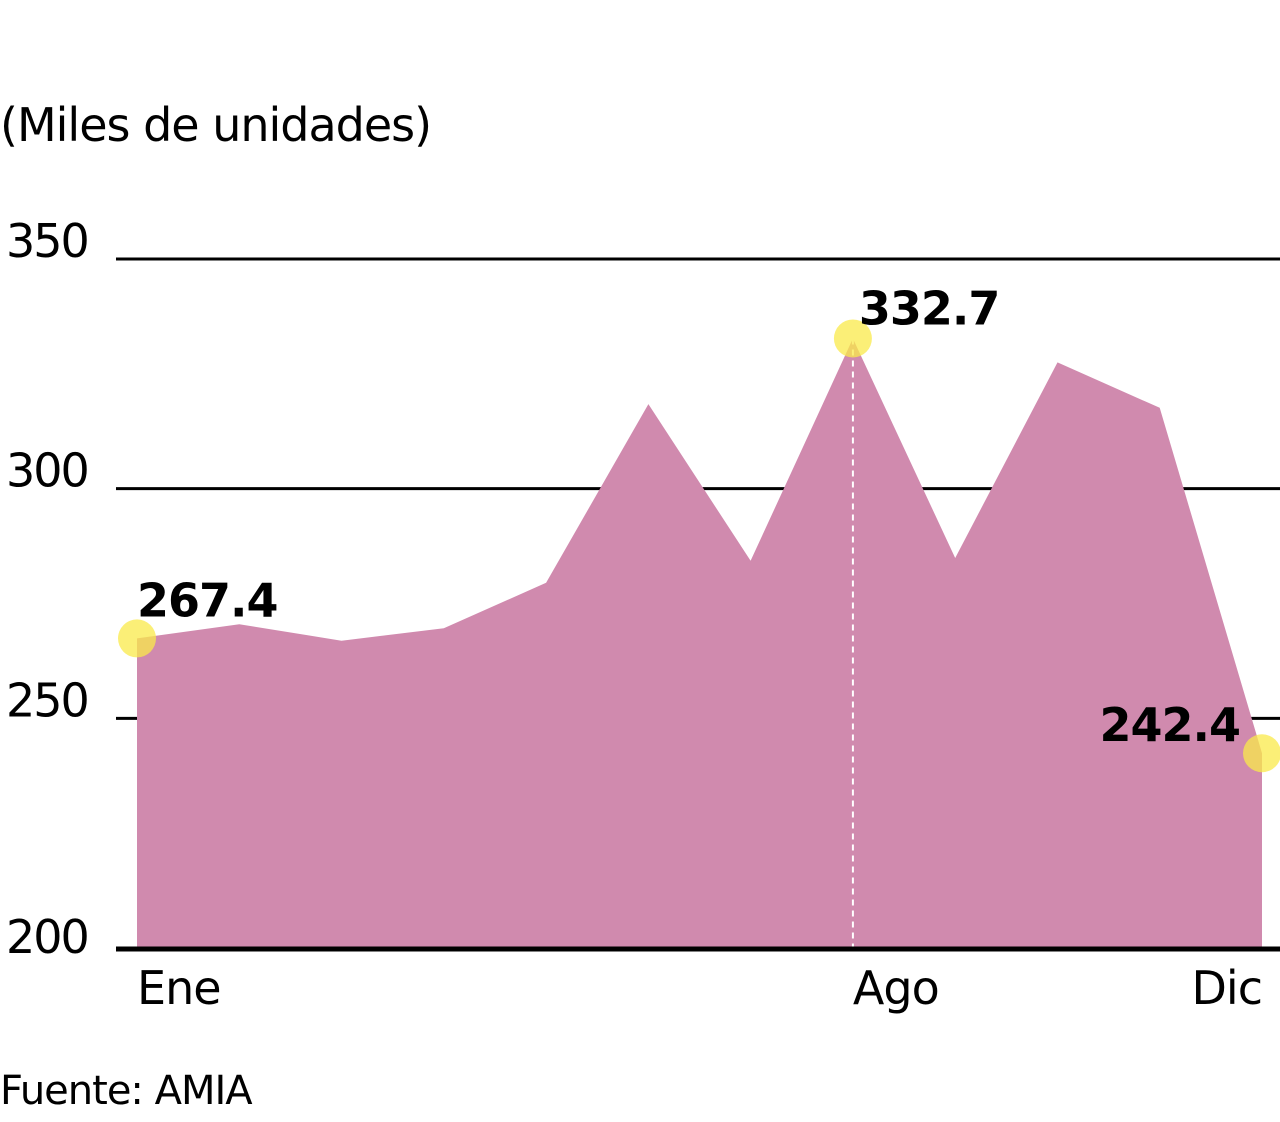 This screenshot has height=1122, width=1280. Describe the element at coordinates (47, 937) in the screenshot. I see `y-tick-label-200: 200` at that location.